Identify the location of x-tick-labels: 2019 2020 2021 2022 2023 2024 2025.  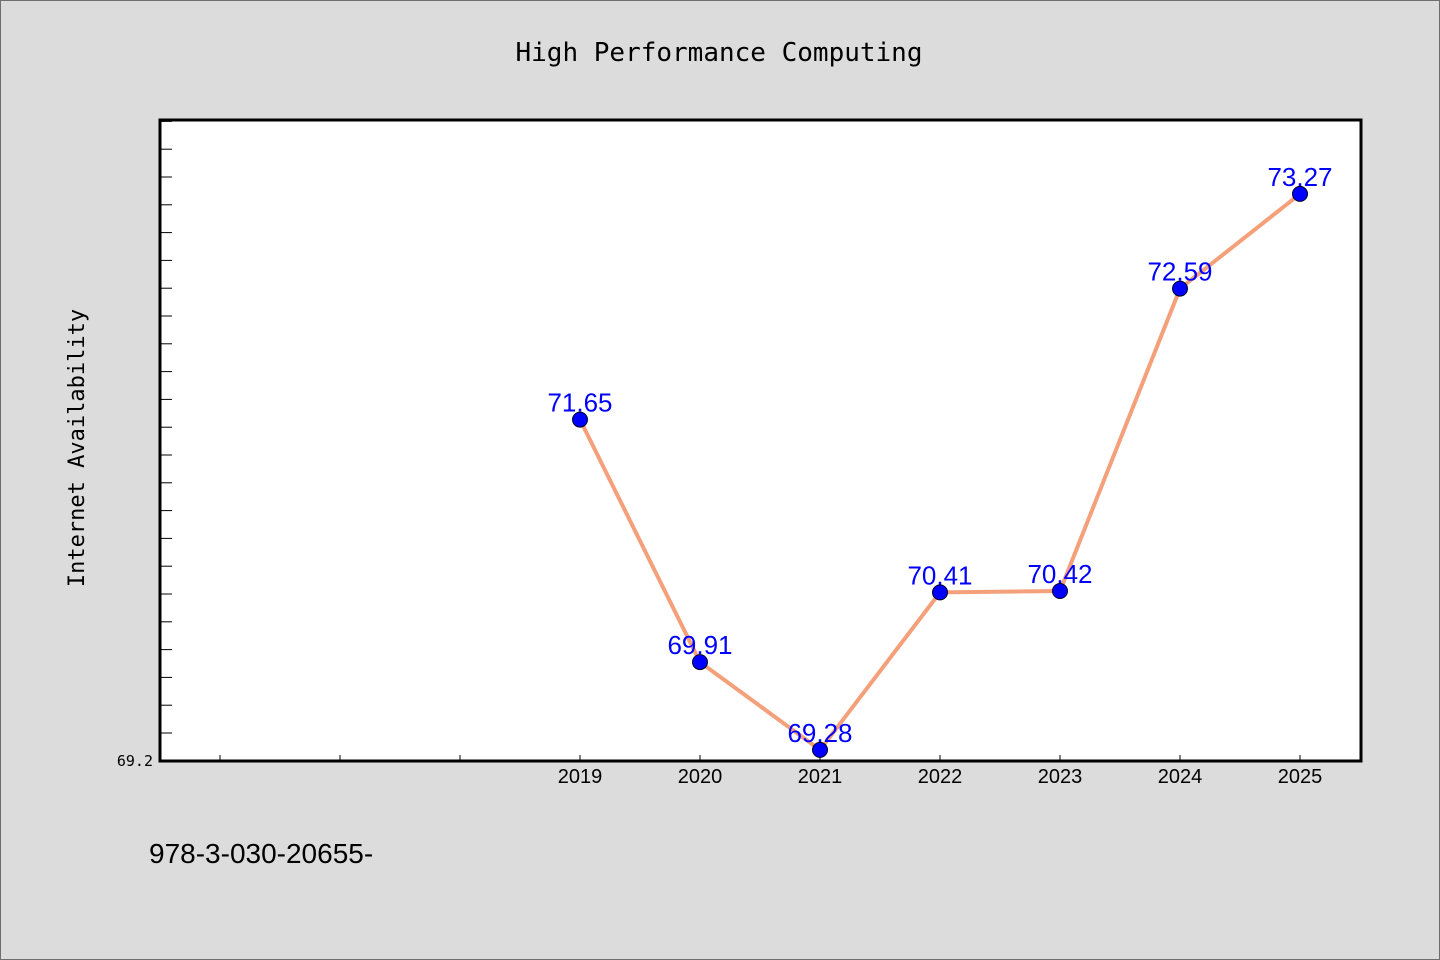
(940, 777).